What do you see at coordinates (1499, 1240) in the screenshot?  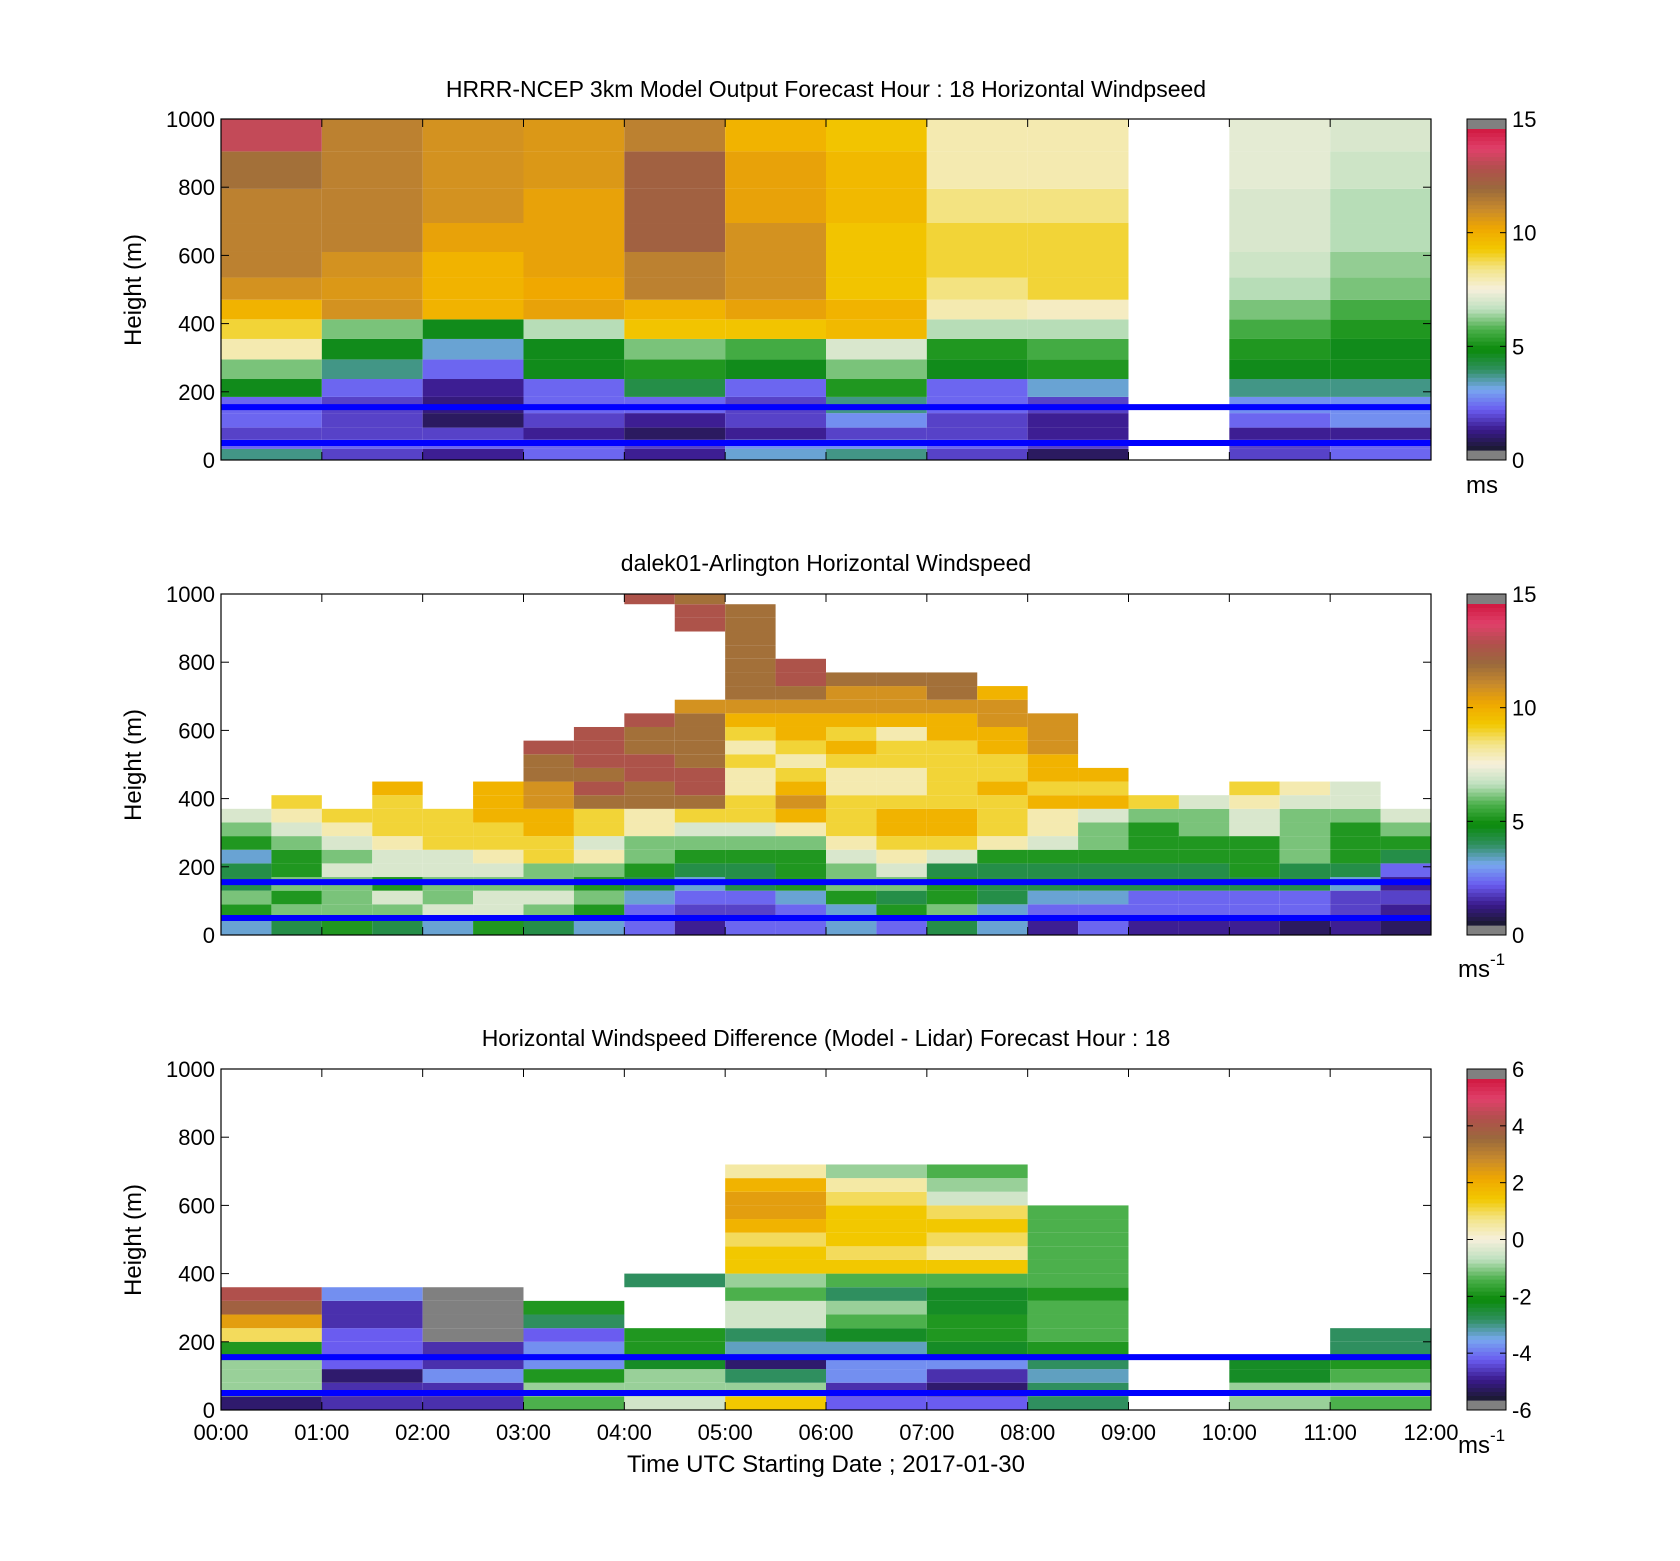 I see `colorbar: -6 -4 -2 0 2 4 6` at bounding box center [1499, 1240].